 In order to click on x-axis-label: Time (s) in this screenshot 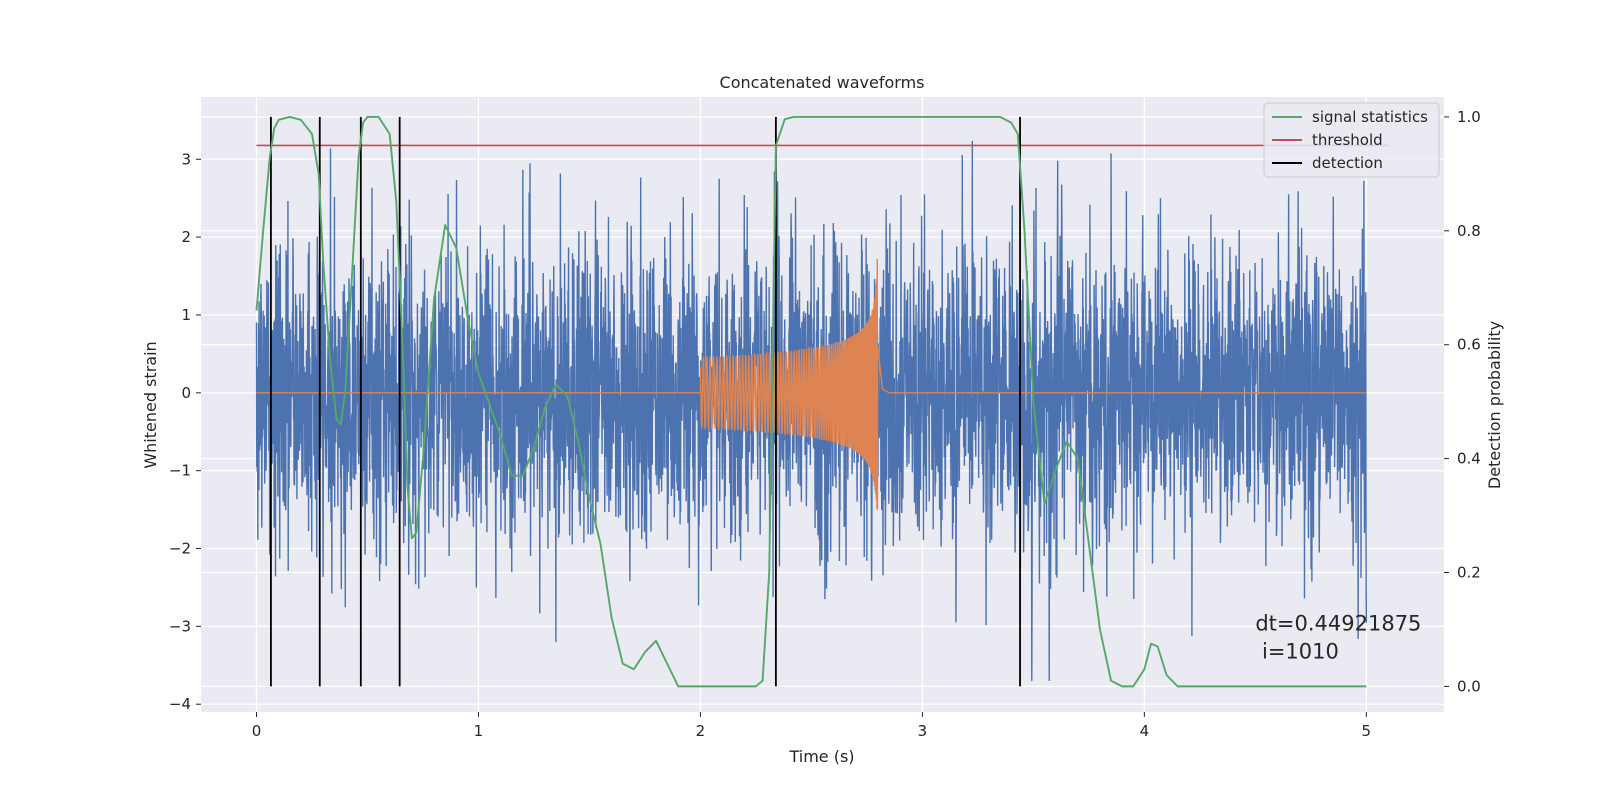, I will do `click(821, 756)`.